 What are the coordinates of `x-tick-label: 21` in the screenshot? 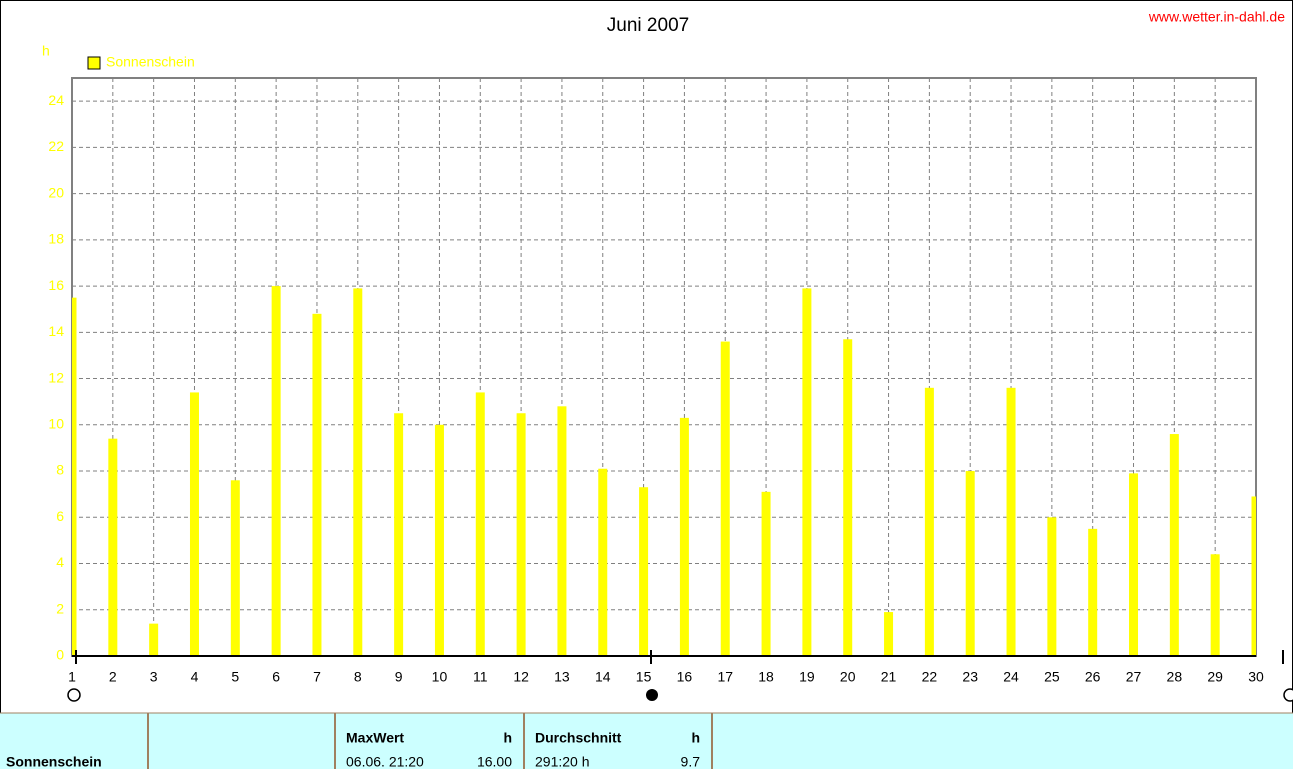 It's located at (889, 677).